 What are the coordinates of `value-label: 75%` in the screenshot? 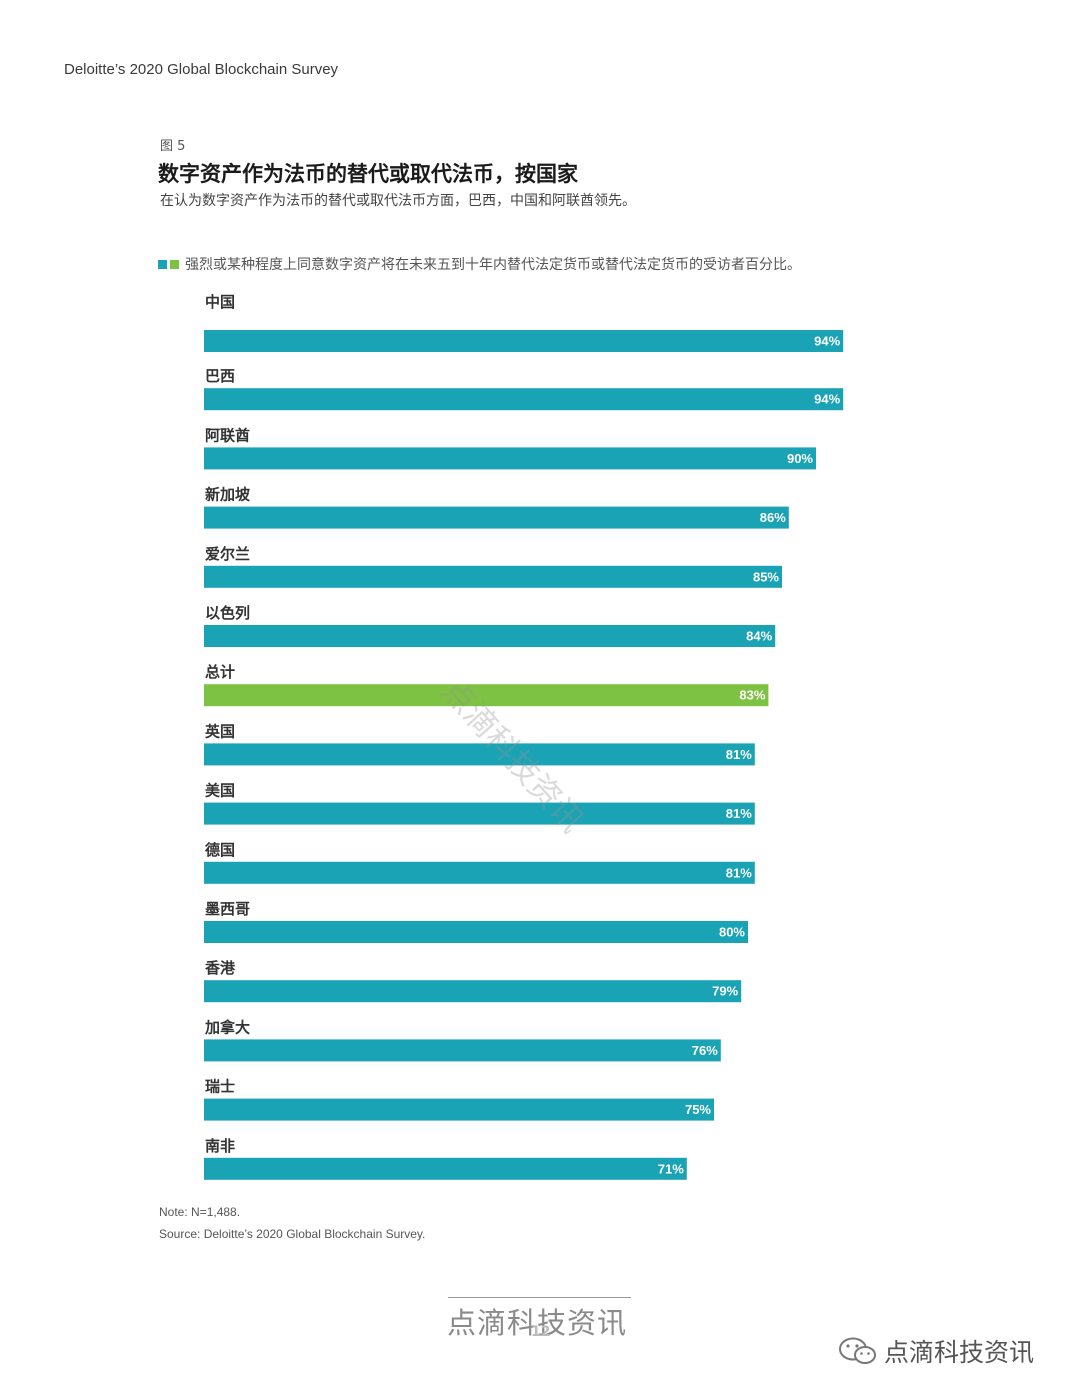 It's located at (698, 1109).